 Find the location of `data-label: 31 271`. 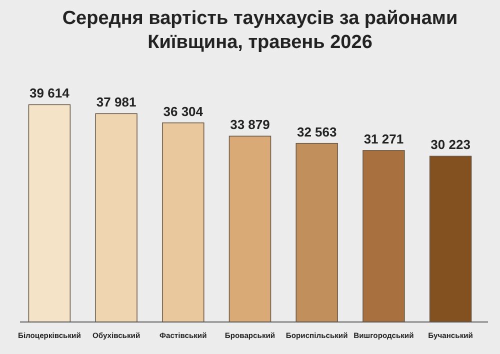

data-label: 31 271 is located at coordinates (384, 138).